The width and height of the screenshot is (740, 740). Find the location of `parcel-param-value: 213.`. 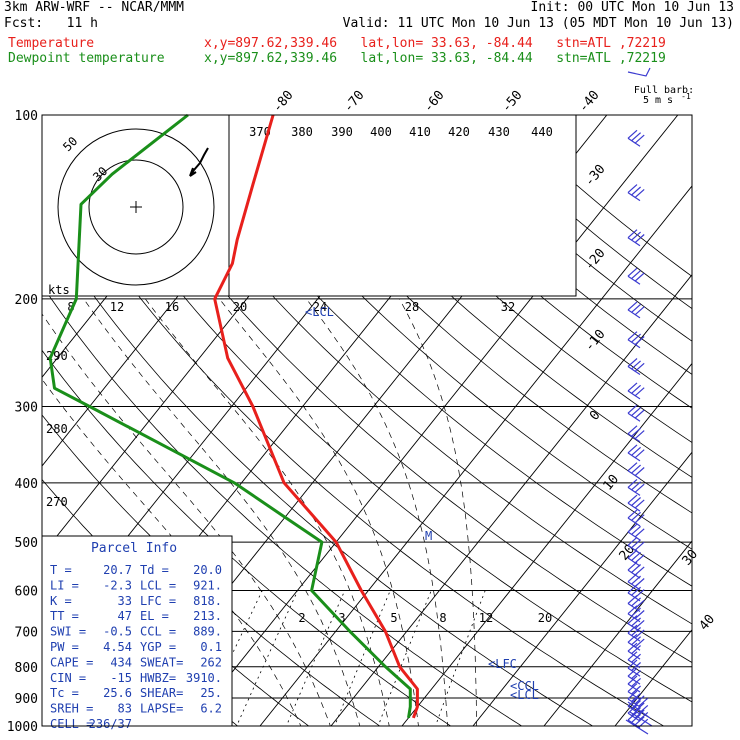

parcel-param-value: 213. is located at coordinates (207, 616).